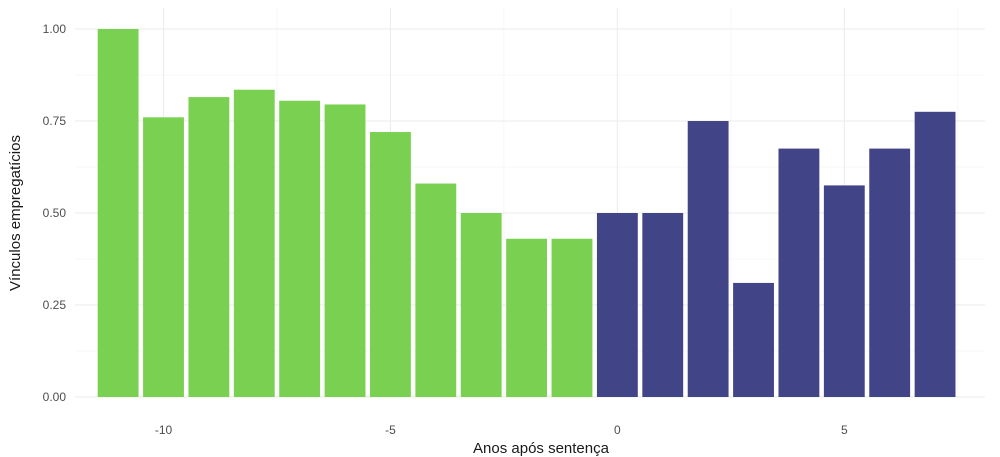 The width and height of the screenshot is (1000, 457). What do you see at coordinates (390, 430) in the screenshot?
I see `x-tick-label: -5` at bounding box center [390, 430].